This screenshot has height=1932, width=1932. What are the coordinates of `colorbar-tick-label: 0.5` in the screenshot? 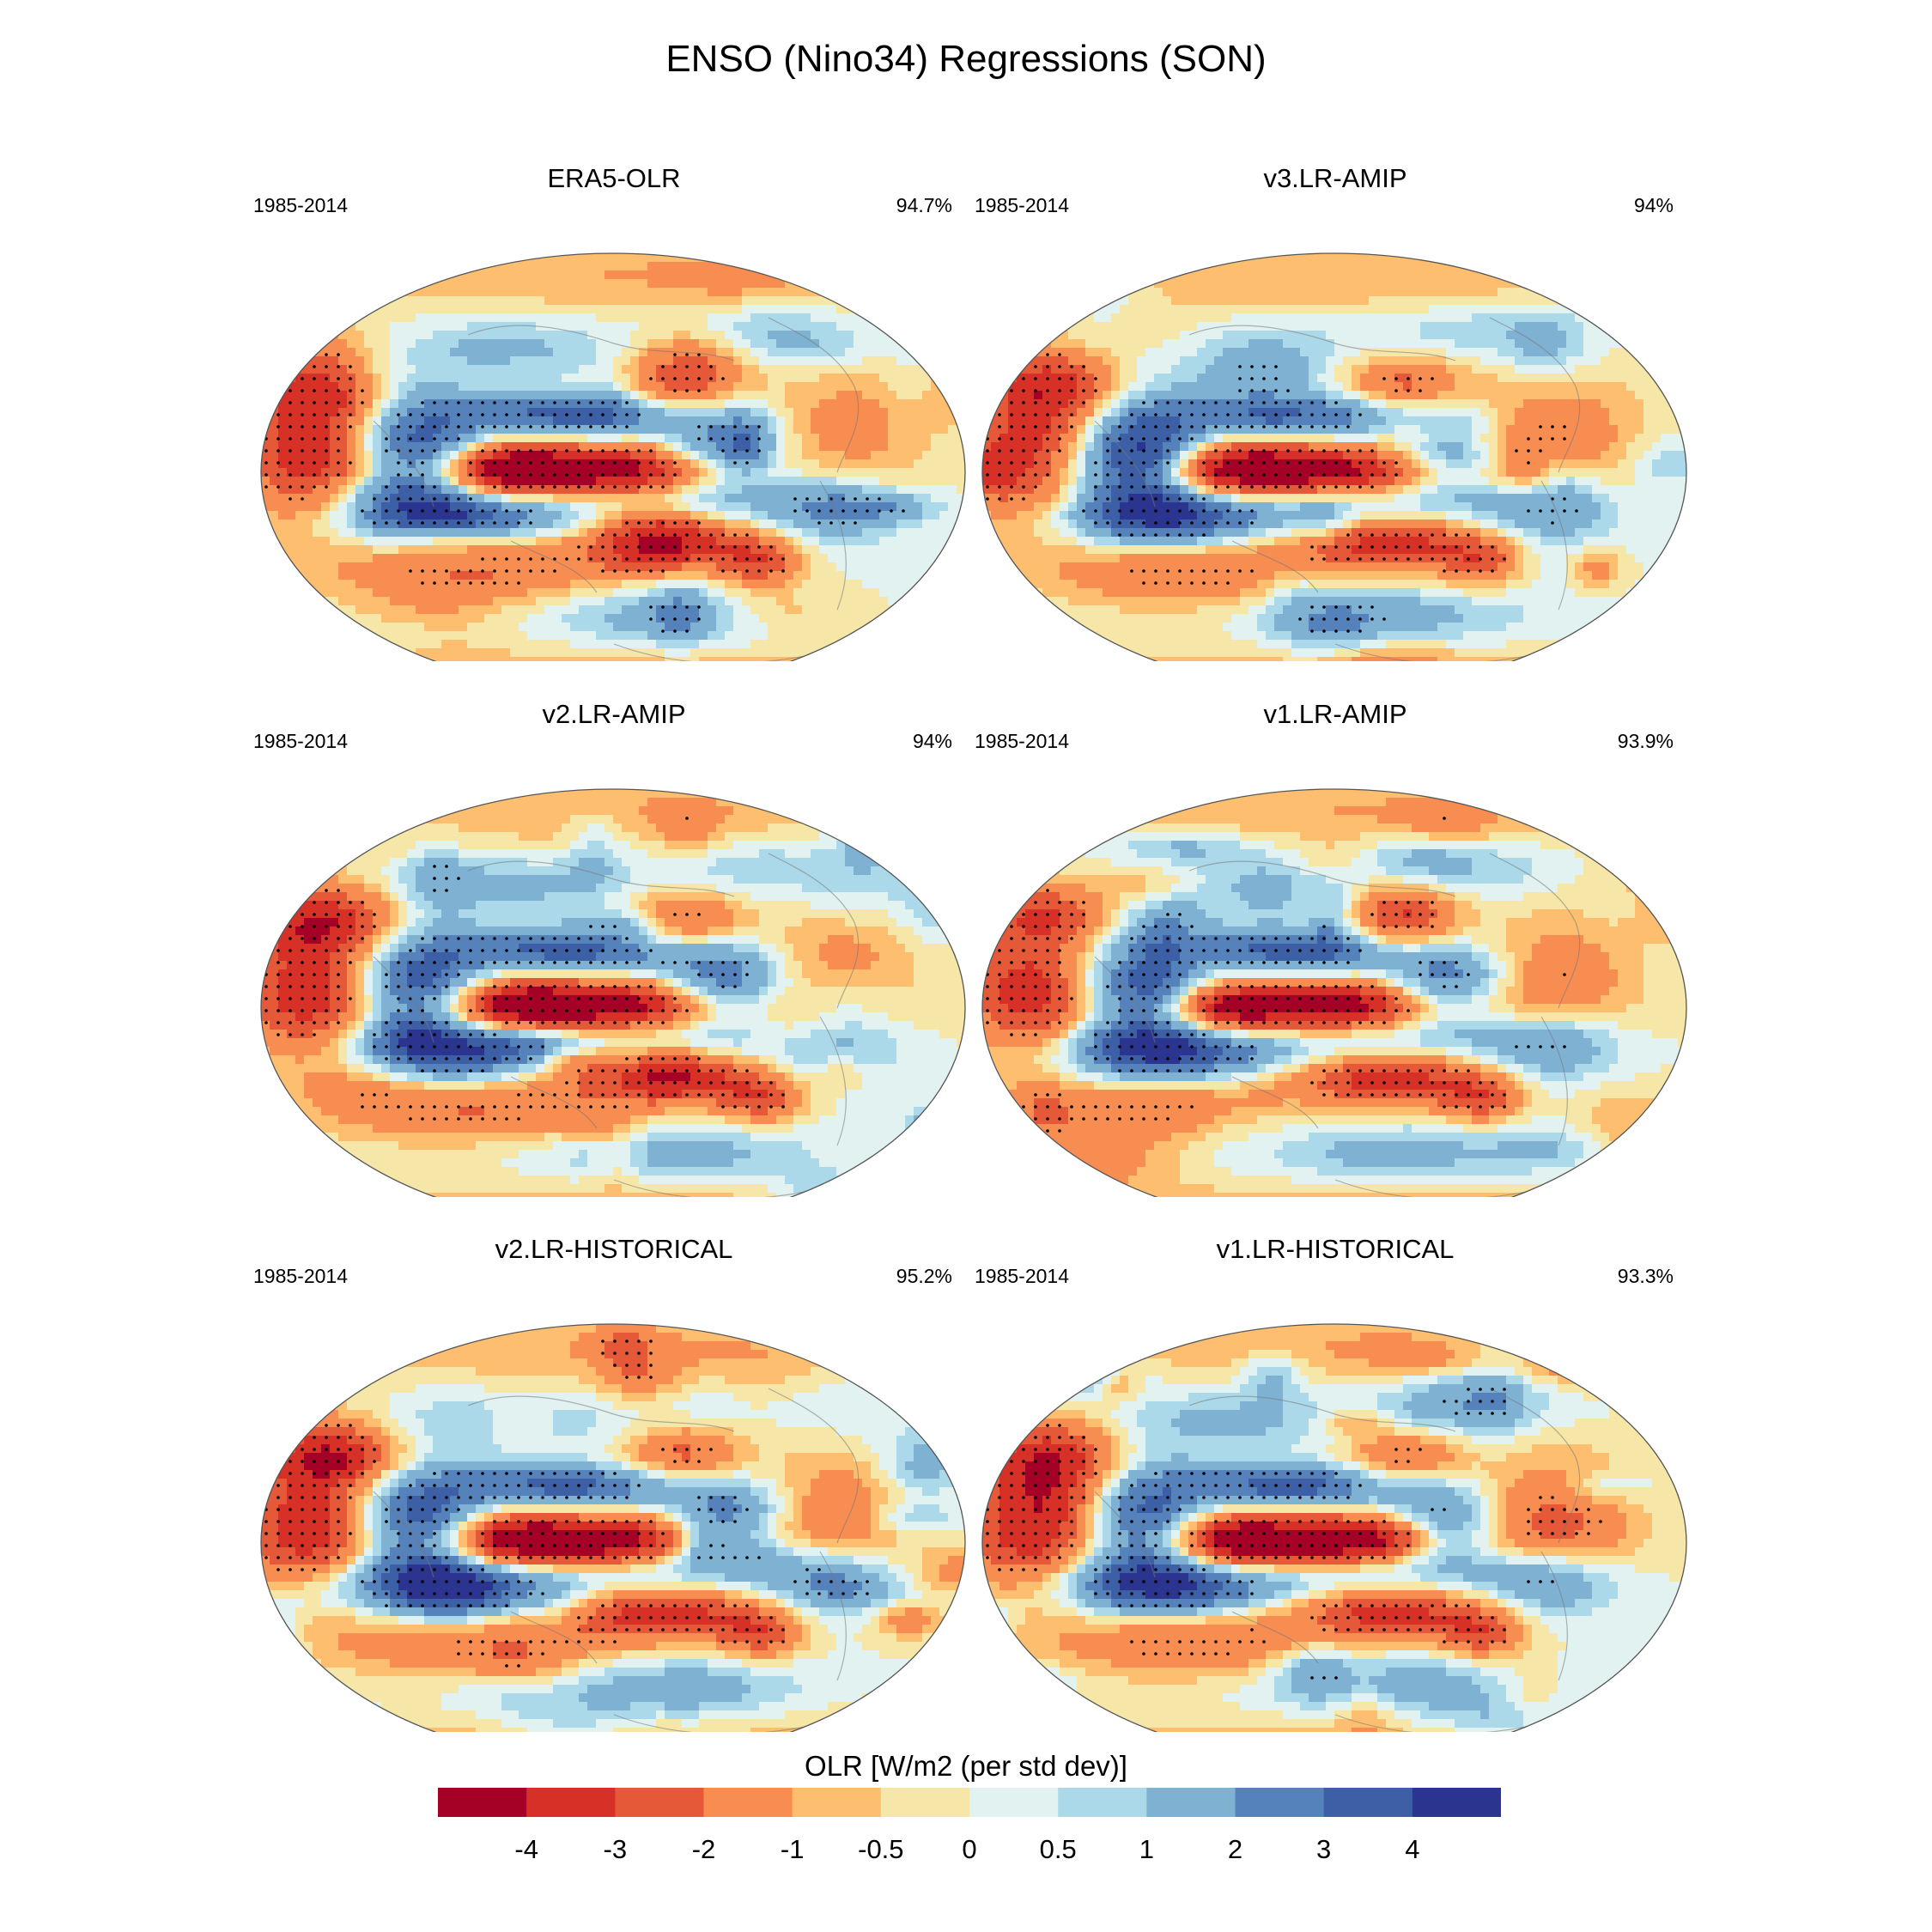 It's located at (1058, 1850).